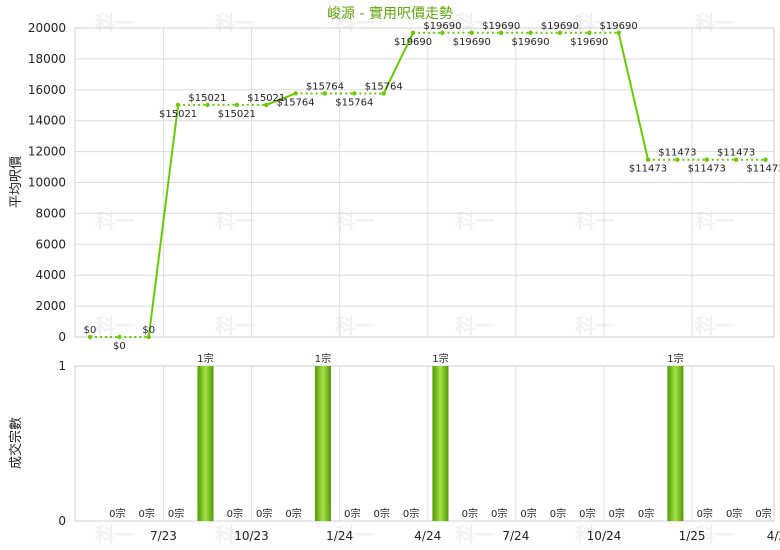 Image resolution: width=780 pixels, height=550 pixels. I want to click on price-y-tick-label: 20000, so click(47, 28).